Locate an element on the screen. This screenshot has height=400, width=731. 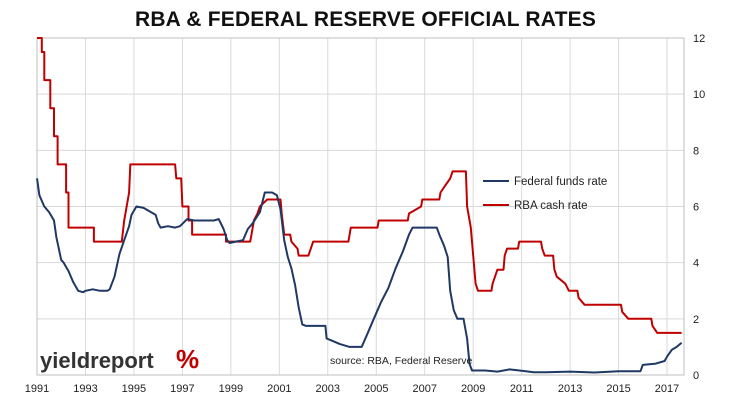
yieldreport-logo: yieldreport % is located at coordinates (119, 359).